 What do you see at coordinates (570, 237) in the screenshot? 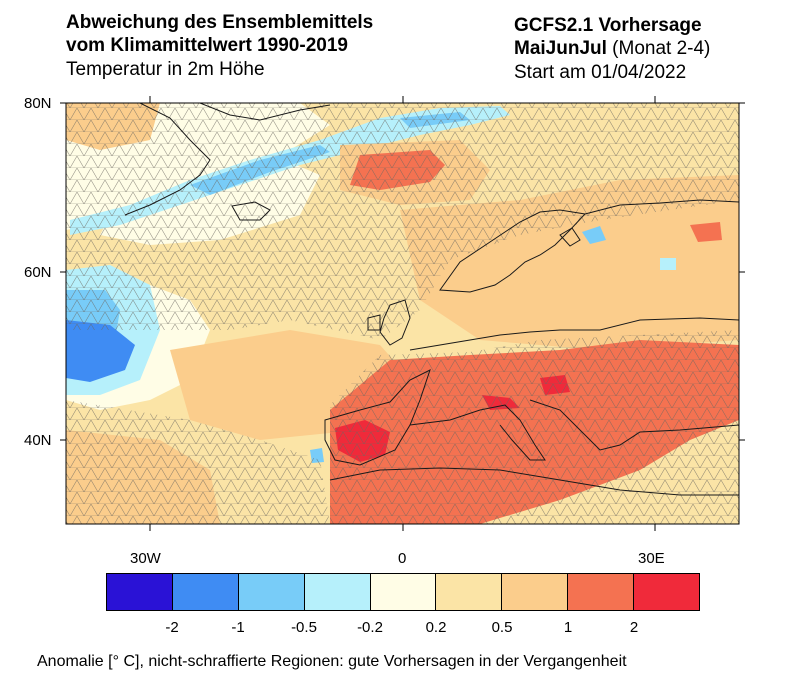
I see `coast-lake` at bounding box center [570, 237].